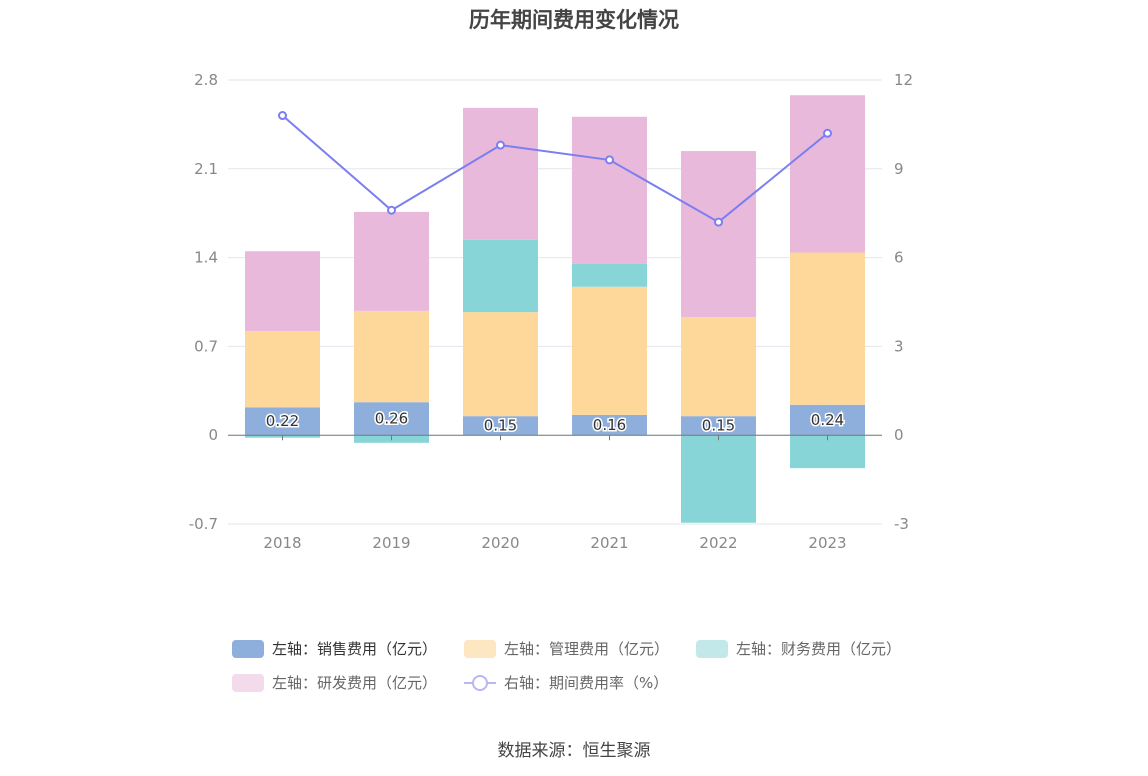 The width and height of the screenshot is (1148, 776). I want to click on x-tick-label-2022: 2022, so click(718, 543).